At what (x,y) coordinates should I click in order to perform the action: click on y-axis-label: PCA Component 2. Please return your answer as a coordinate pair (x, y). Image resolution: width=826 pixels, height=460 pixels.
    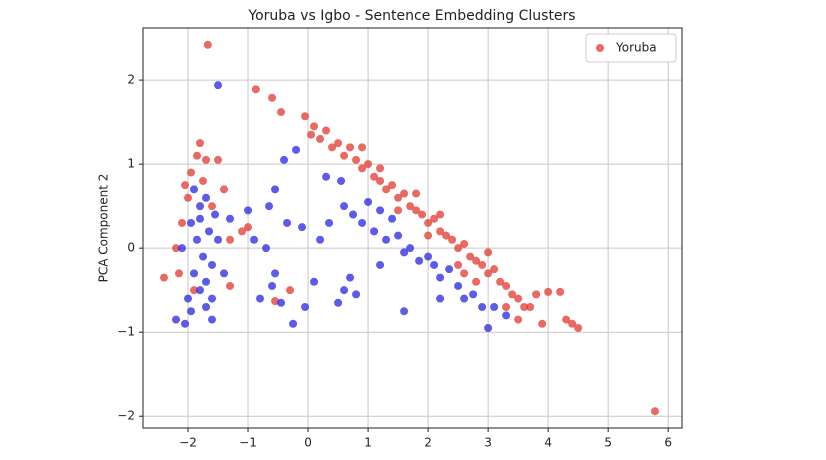
    Looking at the image, I should click on (104, 228).